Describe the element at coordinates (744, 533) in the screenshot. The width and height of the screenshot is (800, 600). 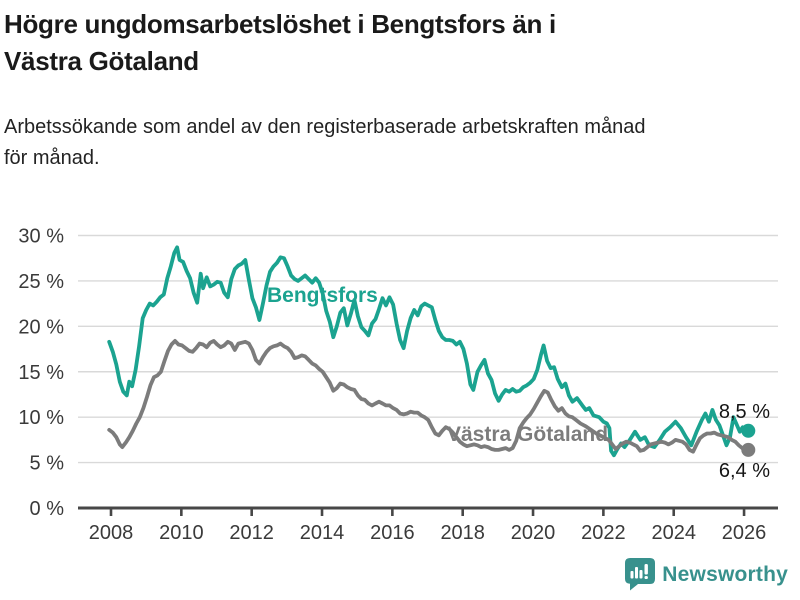
I see `x-tick-label: 2026` at that location.